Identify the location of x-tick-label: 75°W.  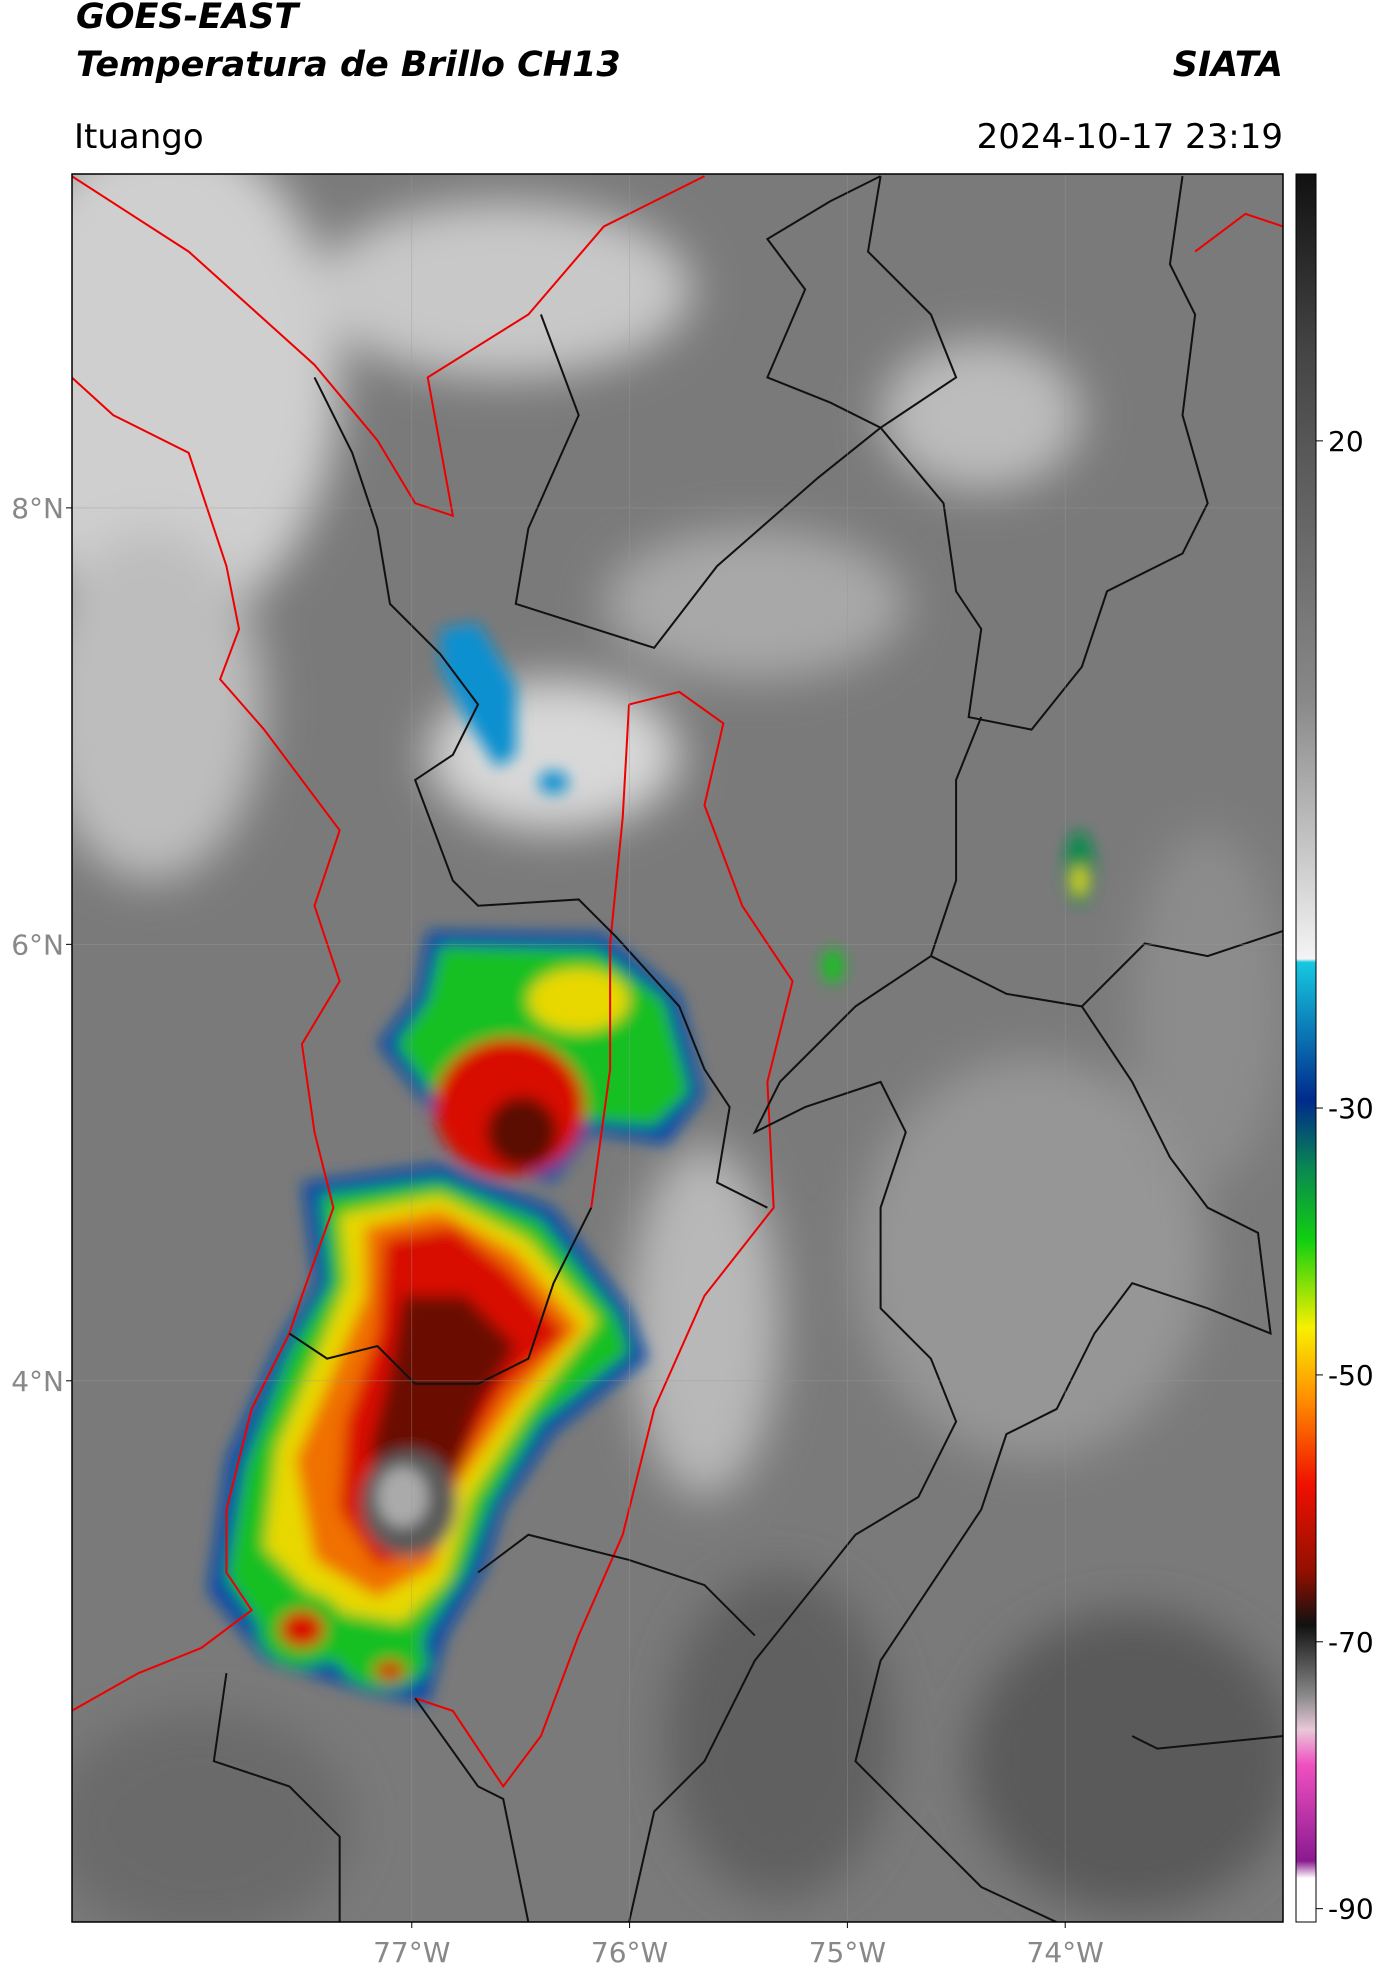
(847, 1952).